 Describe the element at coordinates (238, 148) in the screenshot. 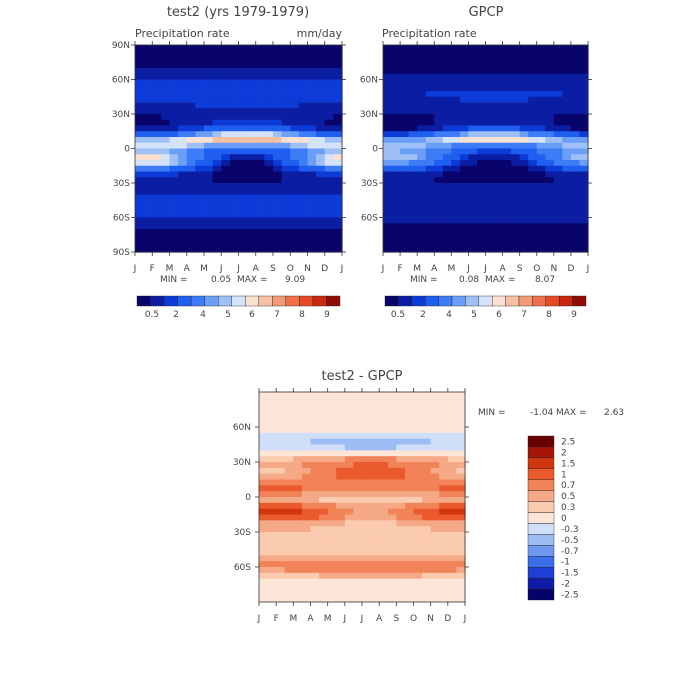

I see `heatmap-plot` at that location.